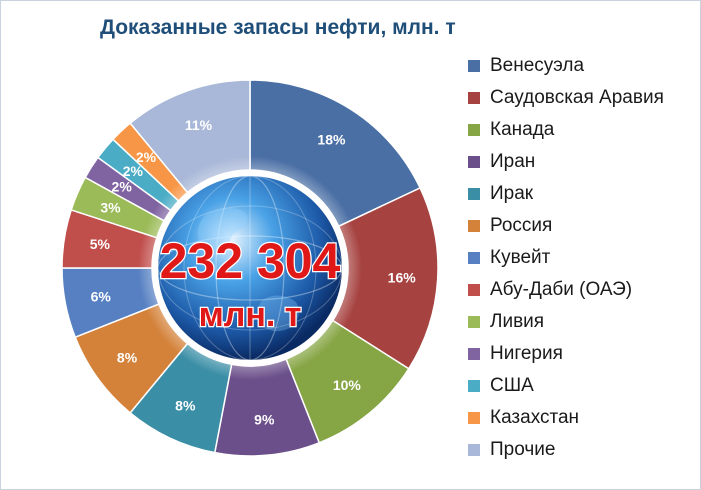 The image size is (701, 490). What do you see at coordinates (517, 321) in the screenshot?
I see `legend-label: Ливия` at bounding box center [517, 321].